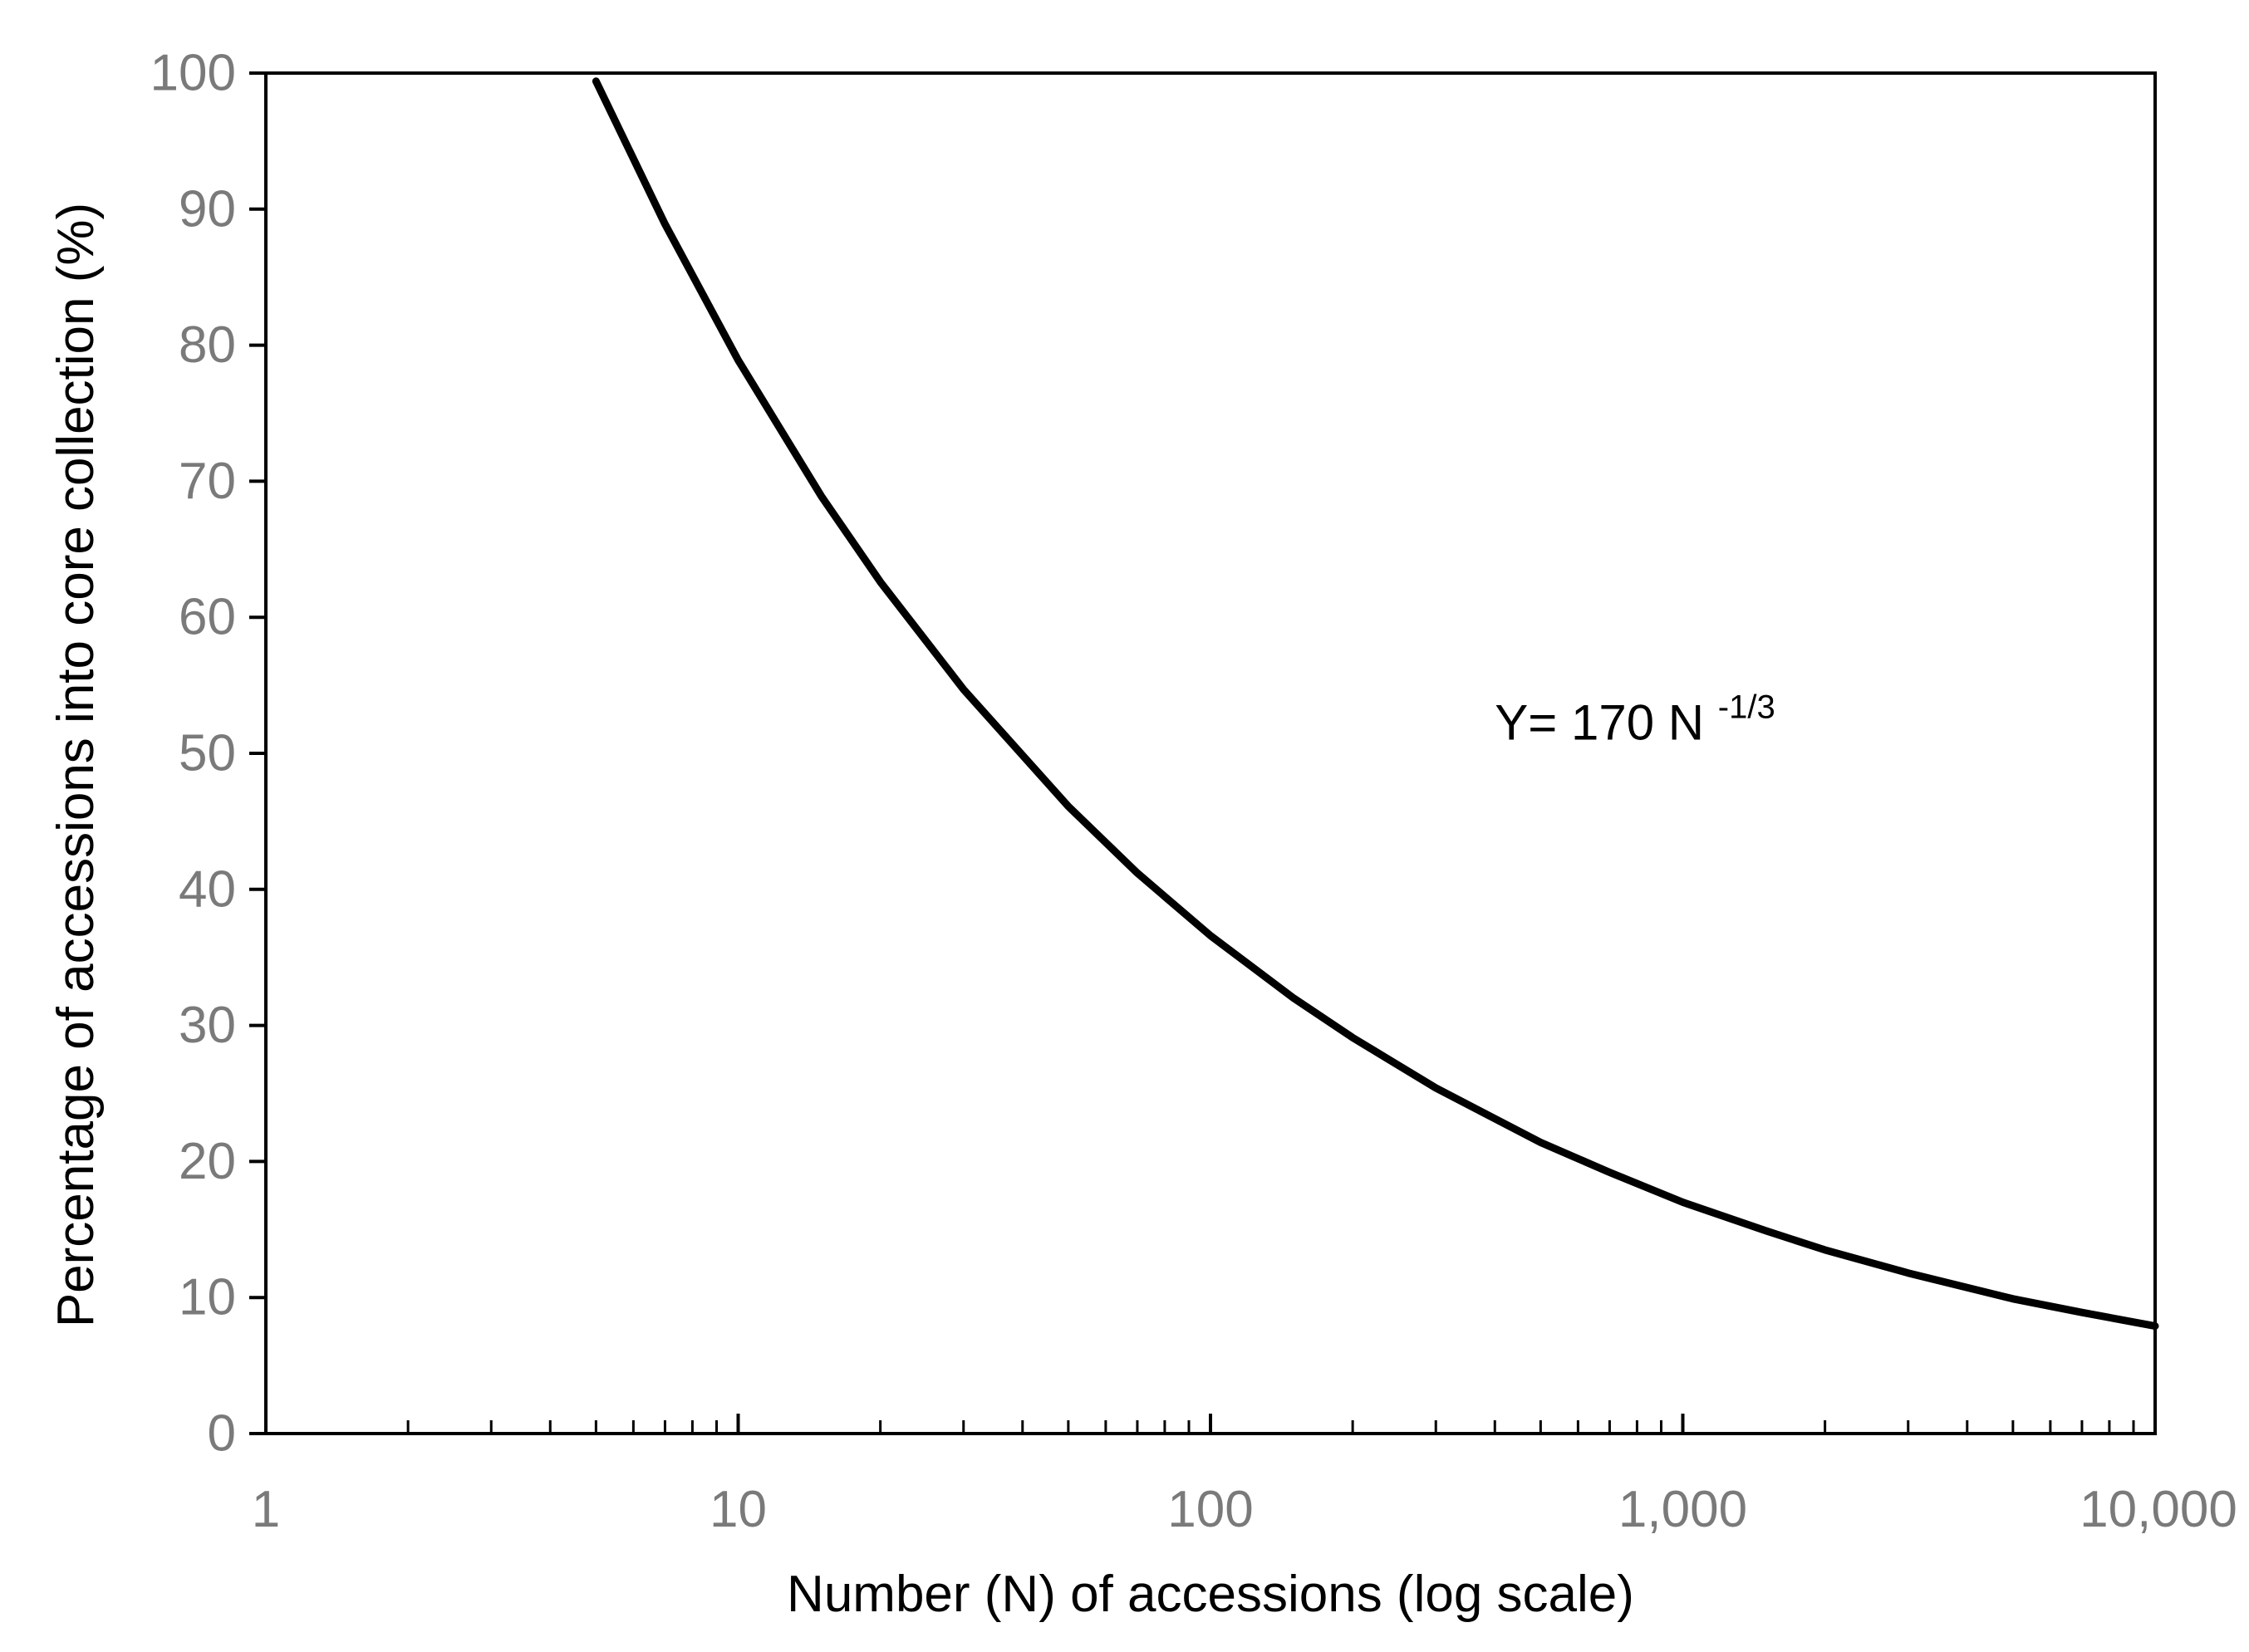 This screenshot has height=1652, width=2249. I want to click on y-tick-label: 10, so click(207, 1298).